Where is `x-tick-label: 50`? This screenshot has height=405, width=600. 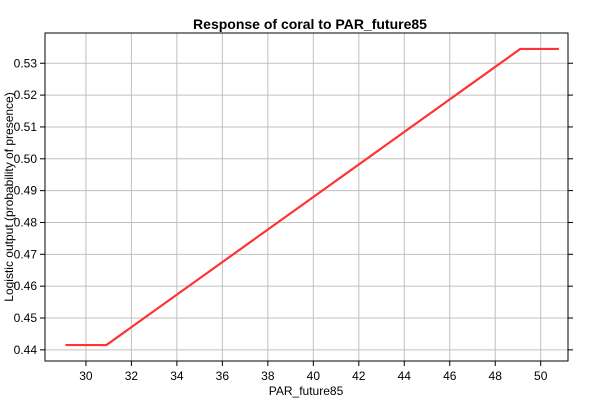
x-tick-label: 50 is located at coordinates (541, 376).